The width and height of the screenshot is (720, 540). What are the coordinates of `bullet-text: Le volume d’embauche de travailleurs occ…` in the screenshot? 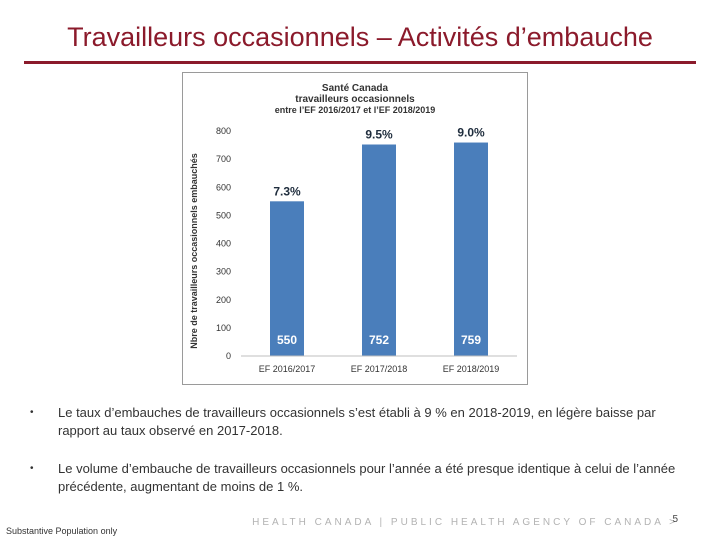 It's located at (367, 477).